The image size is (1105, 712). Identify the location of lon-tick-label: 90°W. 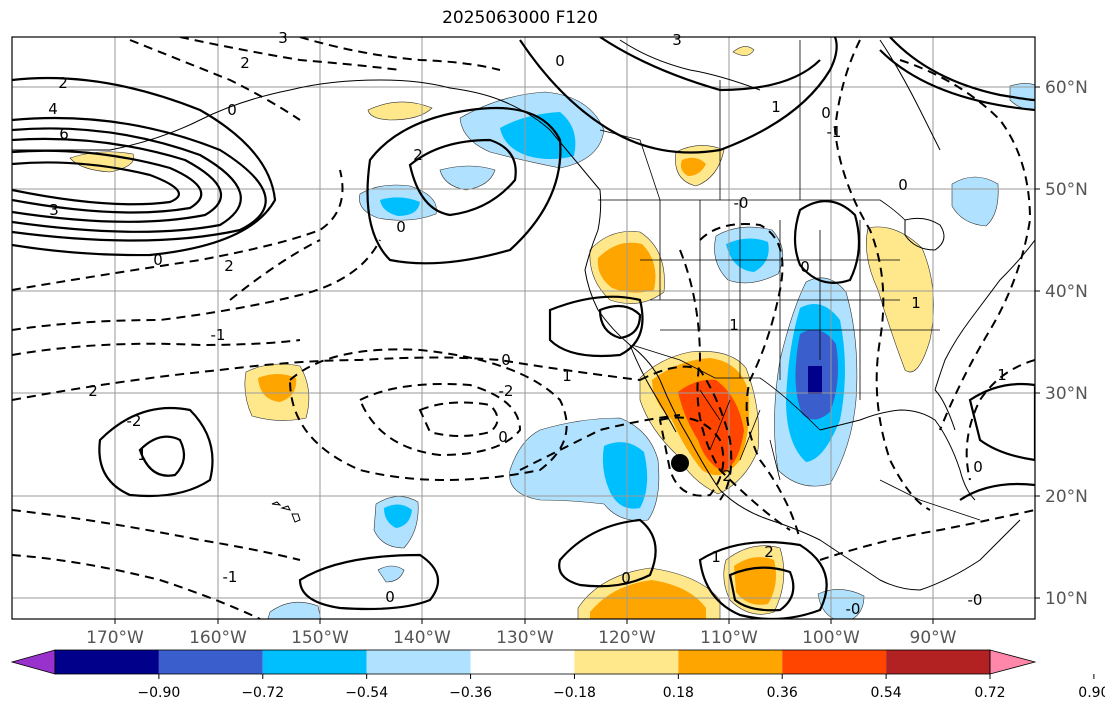
(933, 638).